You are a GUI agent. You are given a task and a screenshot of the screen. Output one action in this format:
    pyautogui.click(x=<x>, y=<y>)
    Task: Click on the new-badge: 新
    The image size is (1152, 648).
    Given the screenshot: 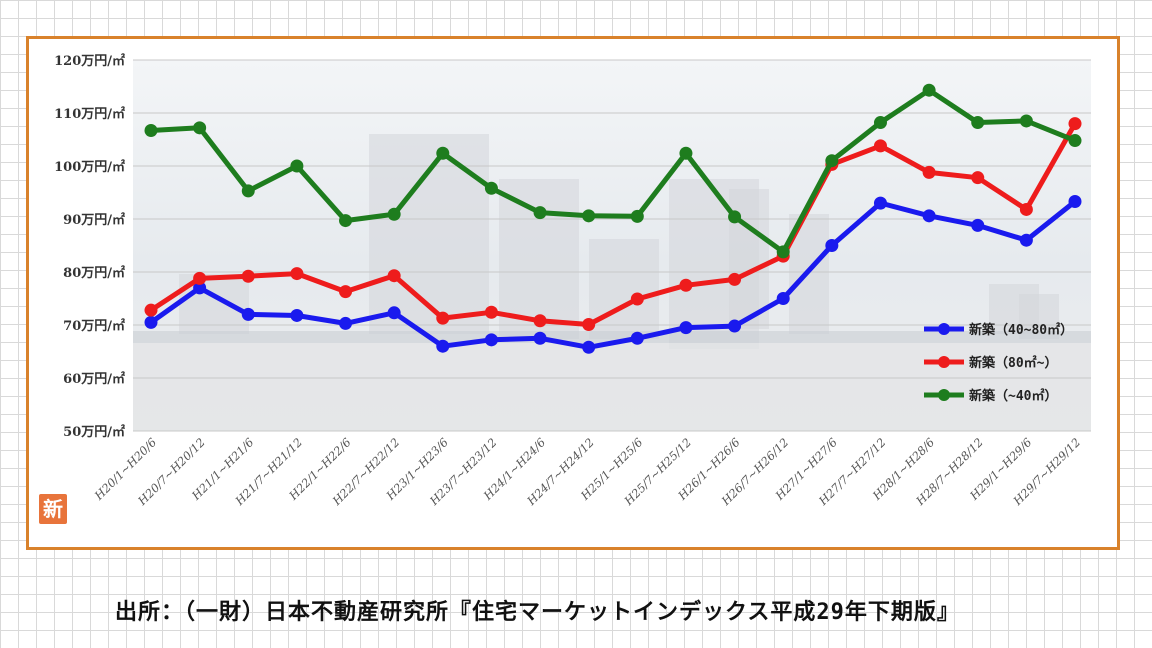 What is the action you would take?
    pyautogui.click(x=53, y=509)
    